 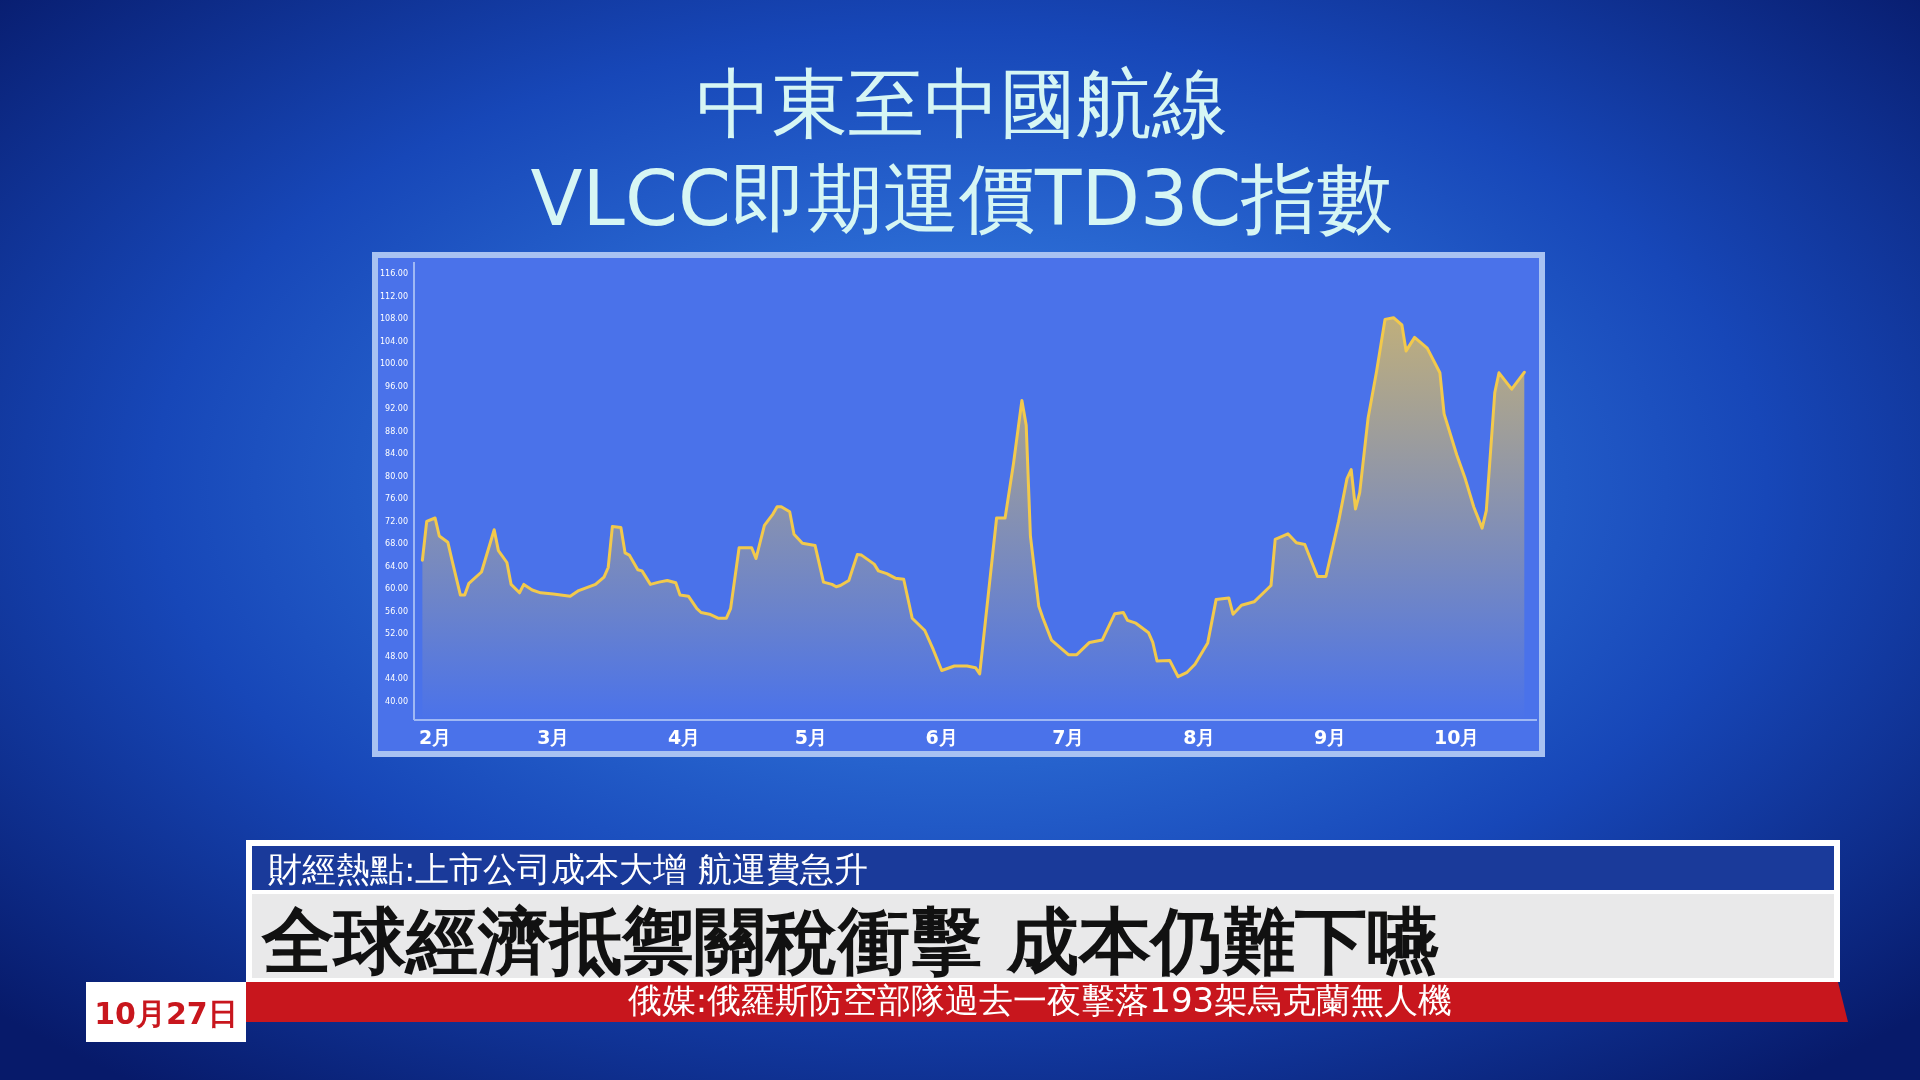 I want to click on y-tick-label: 44.00, so click(x=396, y=679).